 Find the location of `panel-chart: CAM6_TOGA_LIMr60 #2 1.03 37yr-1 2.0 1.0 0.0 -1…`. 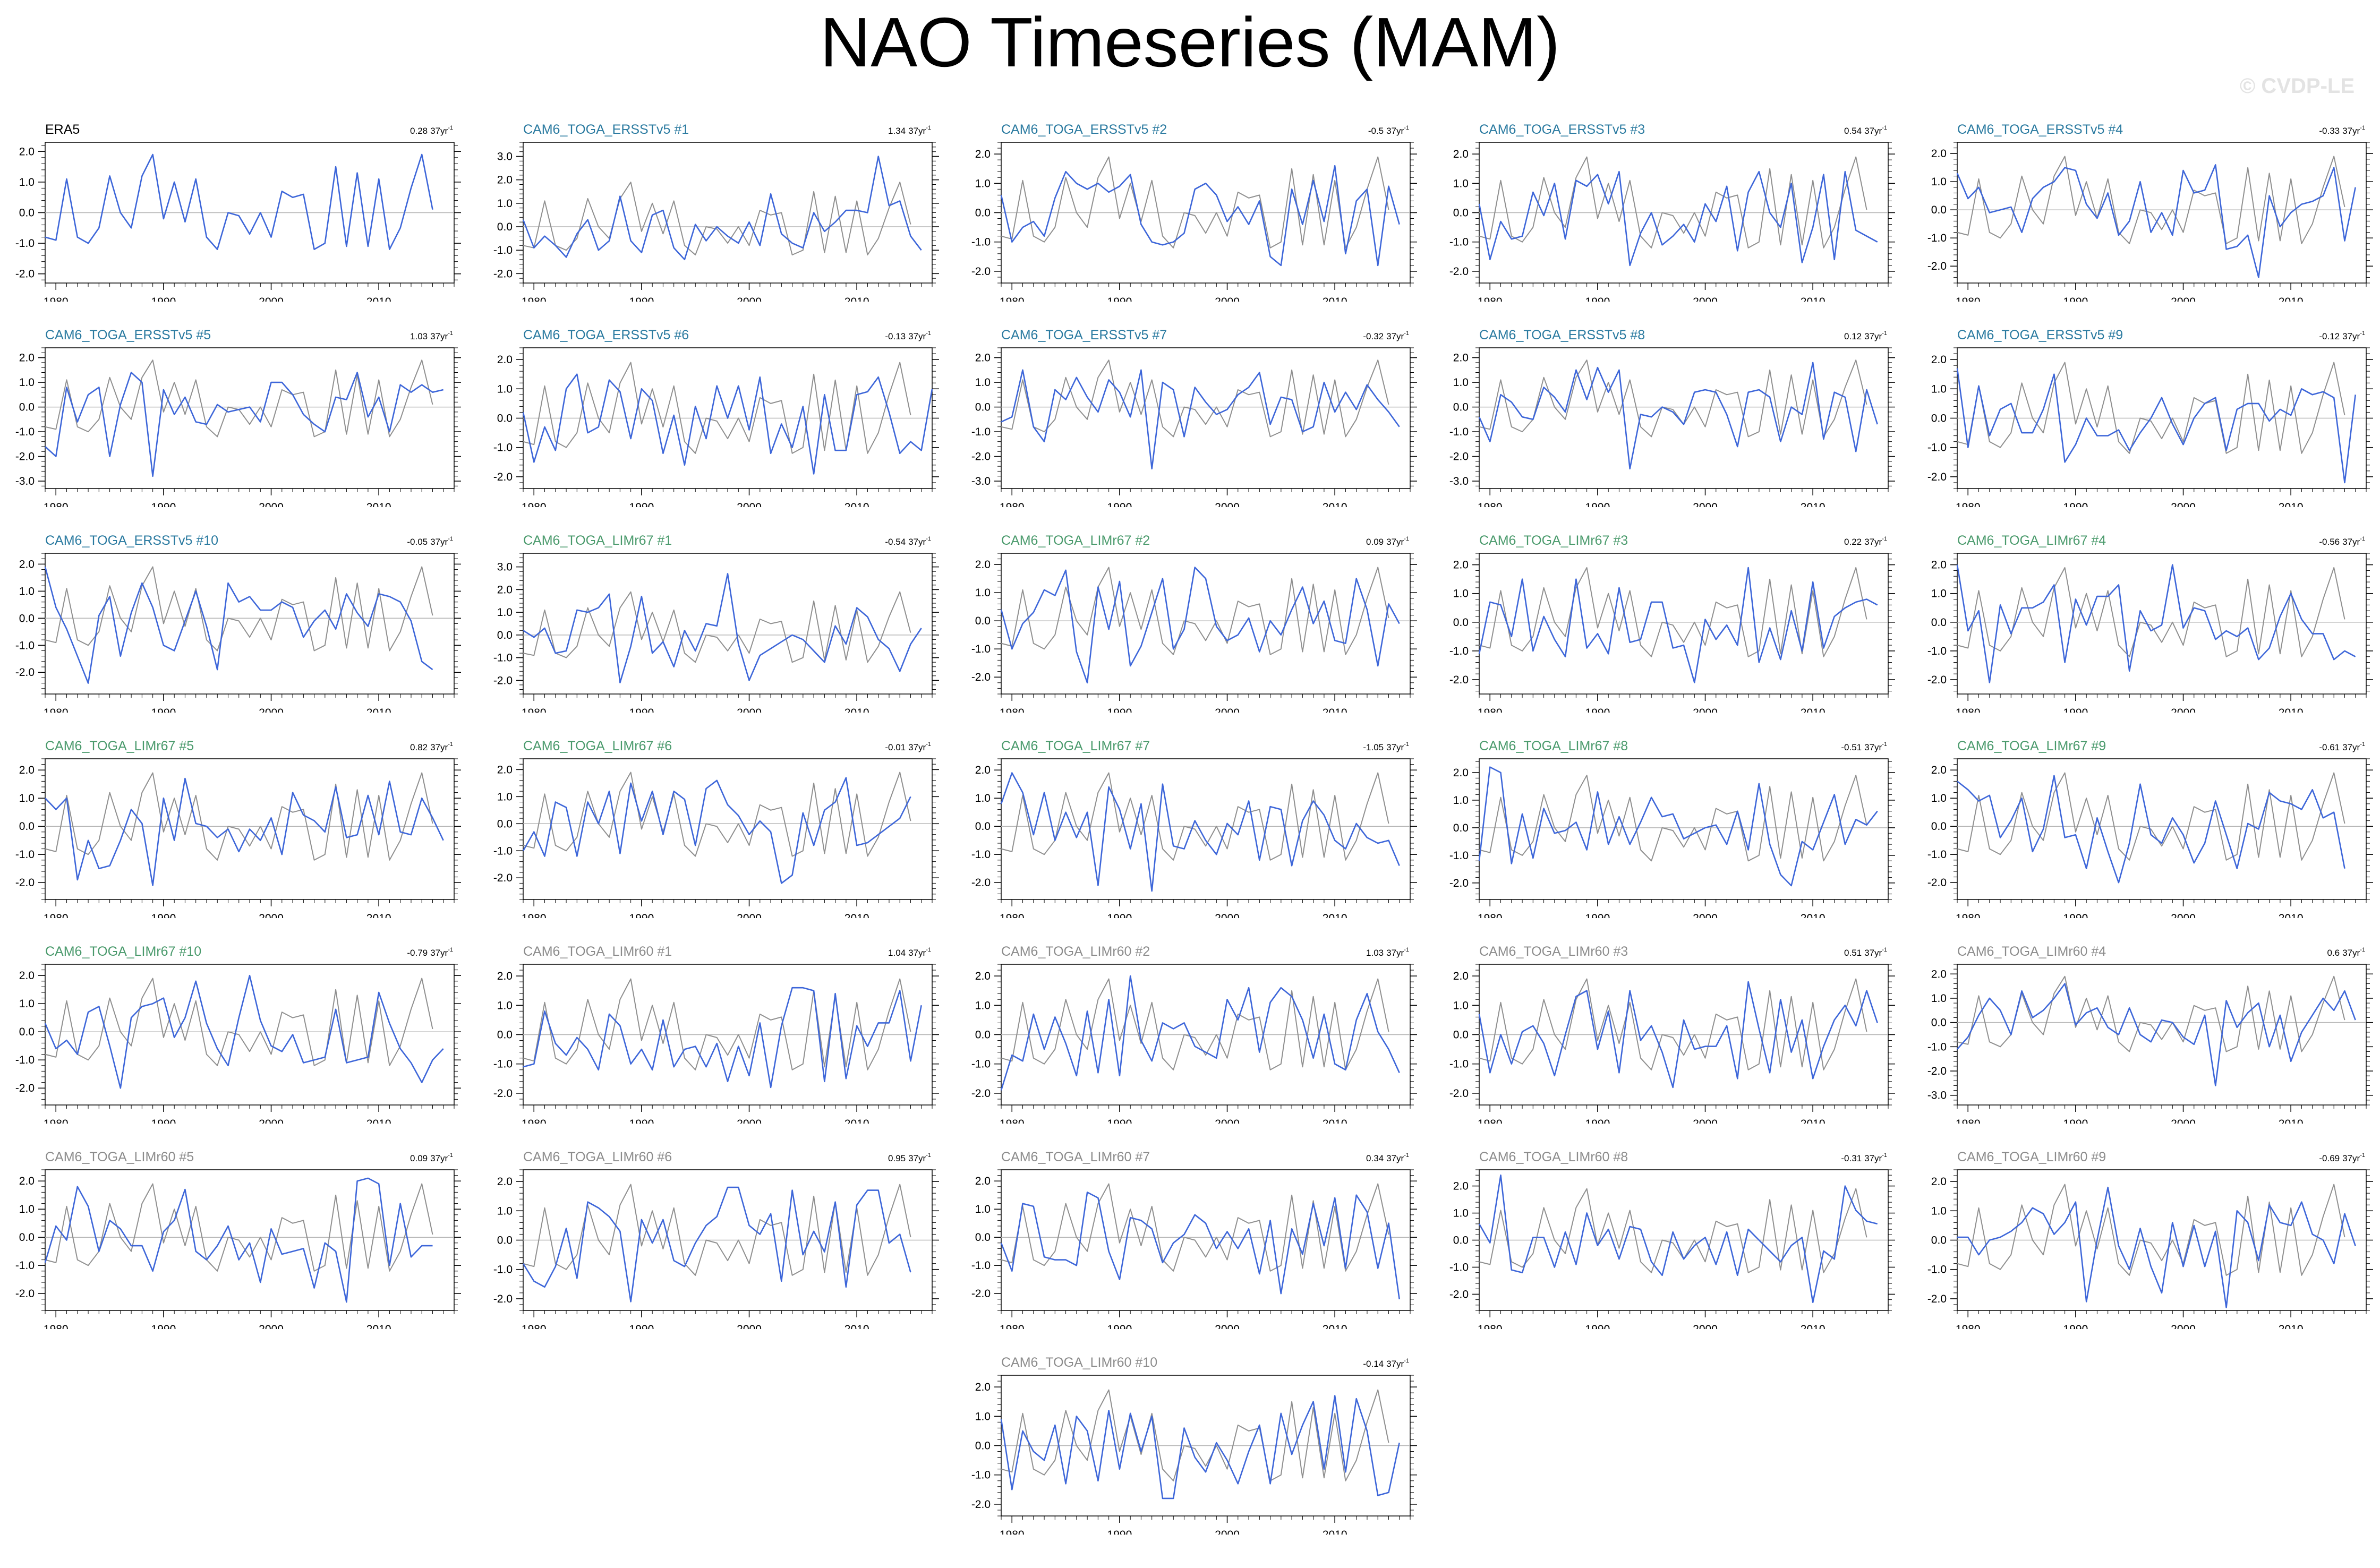

panel-chart: CAM6_TOGA_LIMr60 #2 1.03 37yr-1 2.0 1.0 0.0 -1… is located at coordinates (1194, 1037).